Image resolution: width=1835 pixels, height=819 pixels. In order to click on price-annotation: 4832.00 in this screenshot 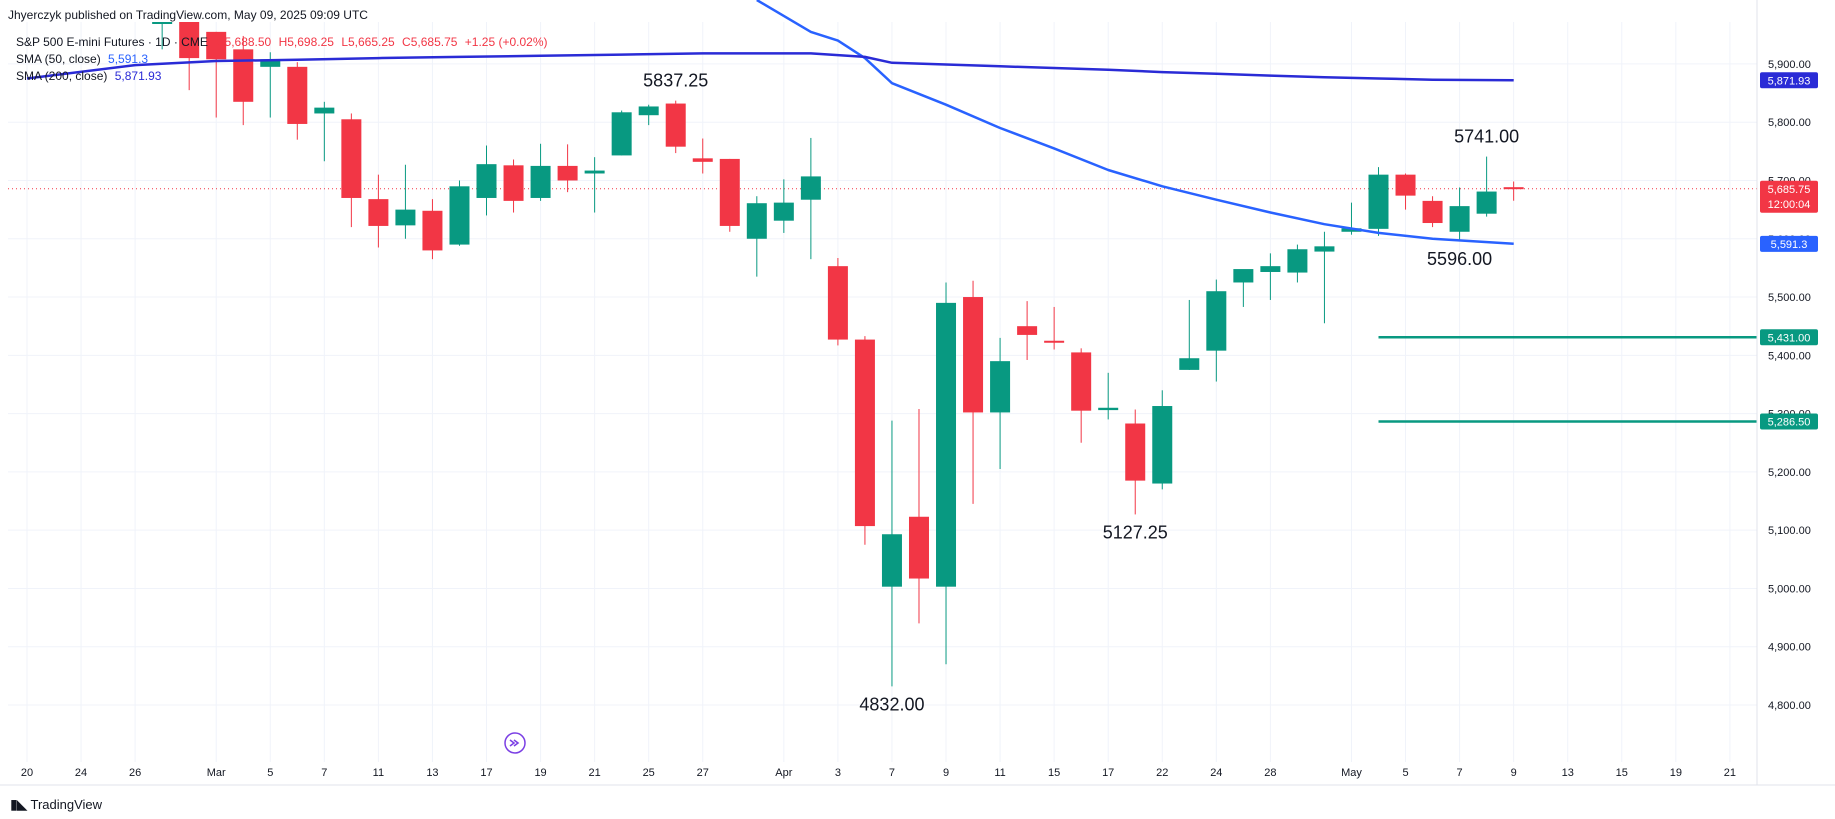, I will do `click(891, 704)`.